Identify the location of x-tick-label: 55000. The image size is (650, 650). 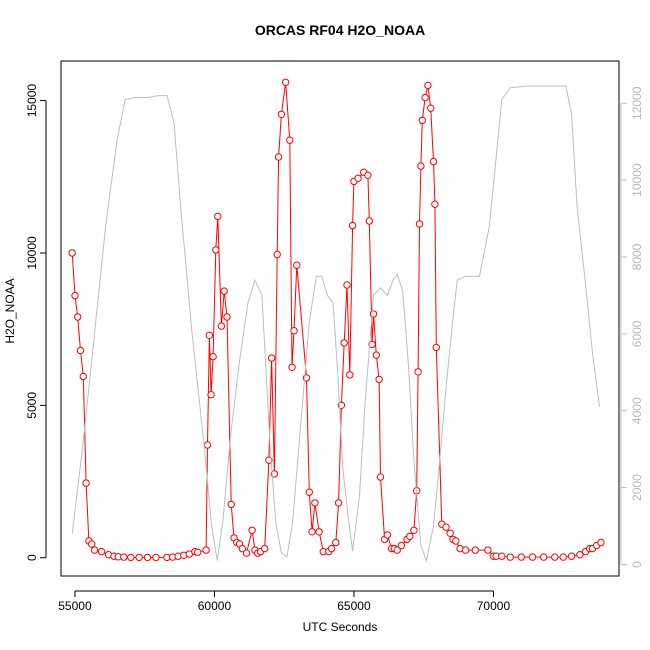
(75, 606).